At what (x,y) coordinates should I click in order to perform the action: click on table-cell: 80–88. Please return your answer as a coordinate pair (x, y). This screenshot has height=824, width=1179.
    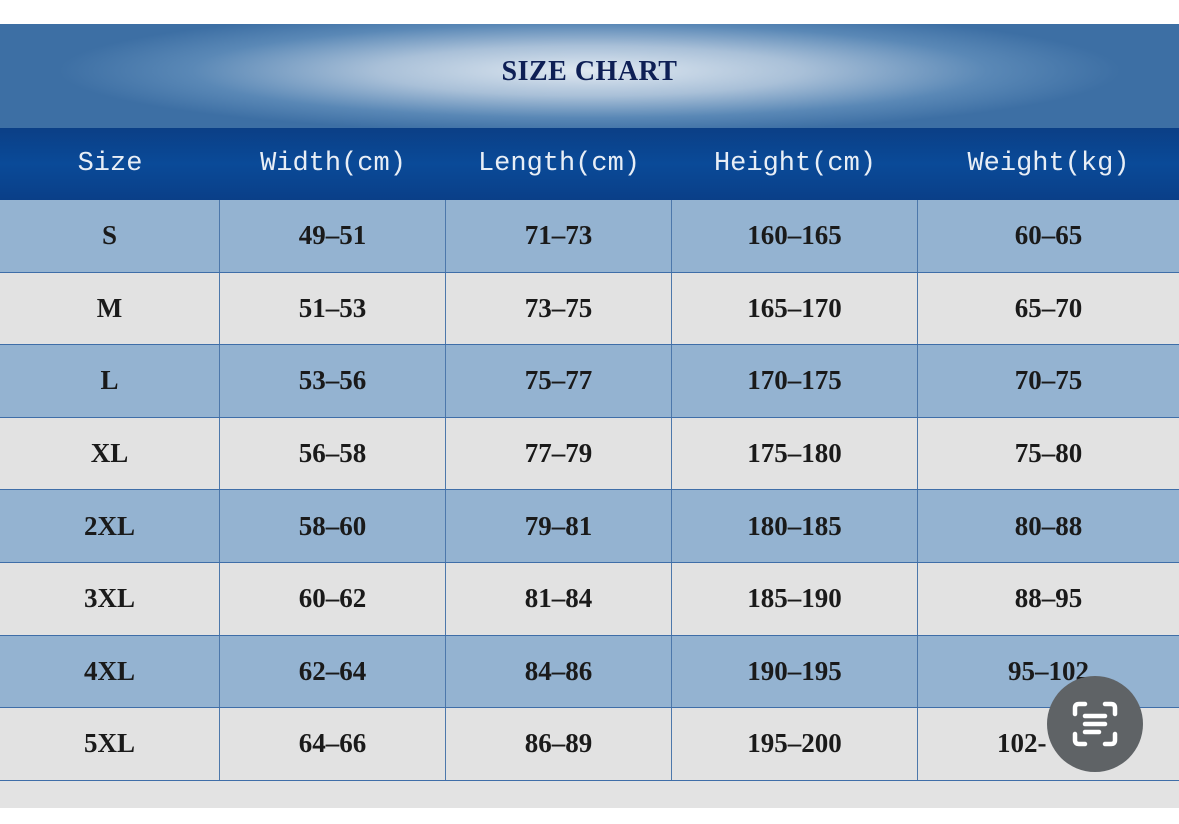
    Looking at the image, I should click on (1048, 525).